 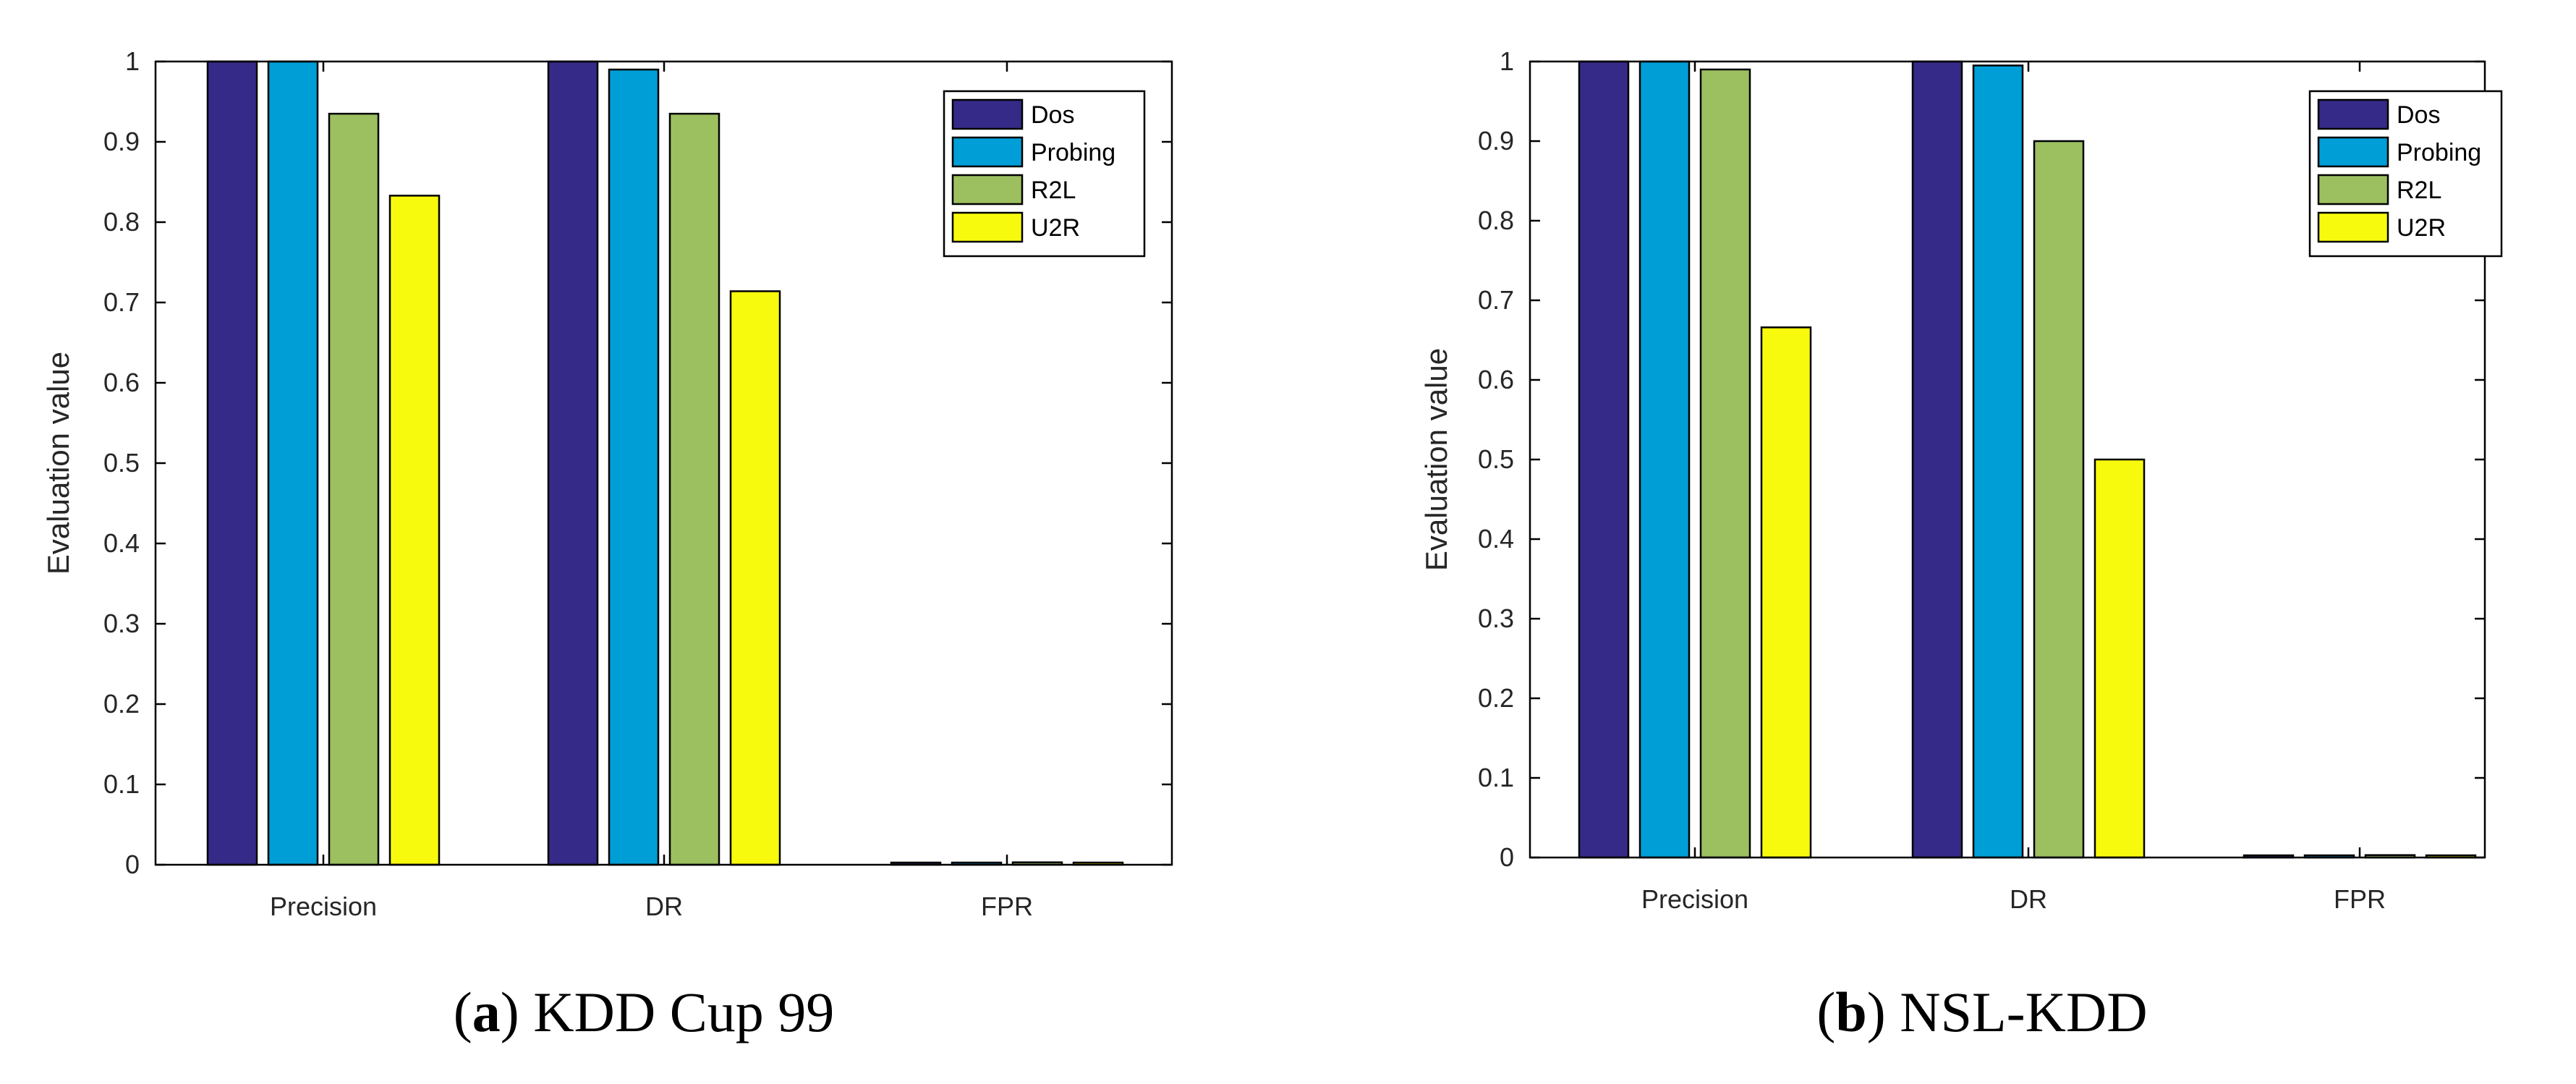 What do you see at coordinates (1850, 1012) in the screenshot?
I see `caption-letter: b` at bounding box center [1850, 1012].